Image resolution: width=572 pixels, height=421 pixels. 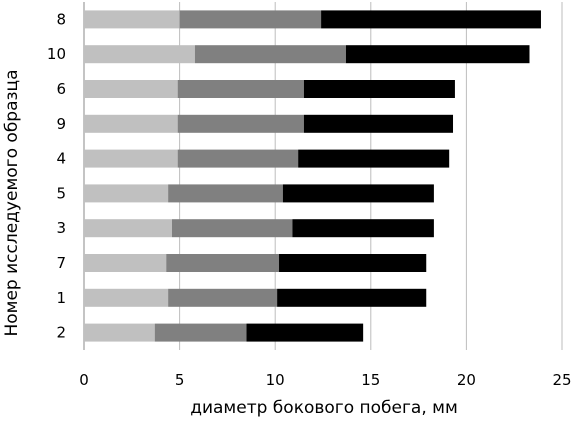 What do you see at coordinates (61, 19) in the screenshot?
I see `category-label: 8` at bounding box center [61, 19].